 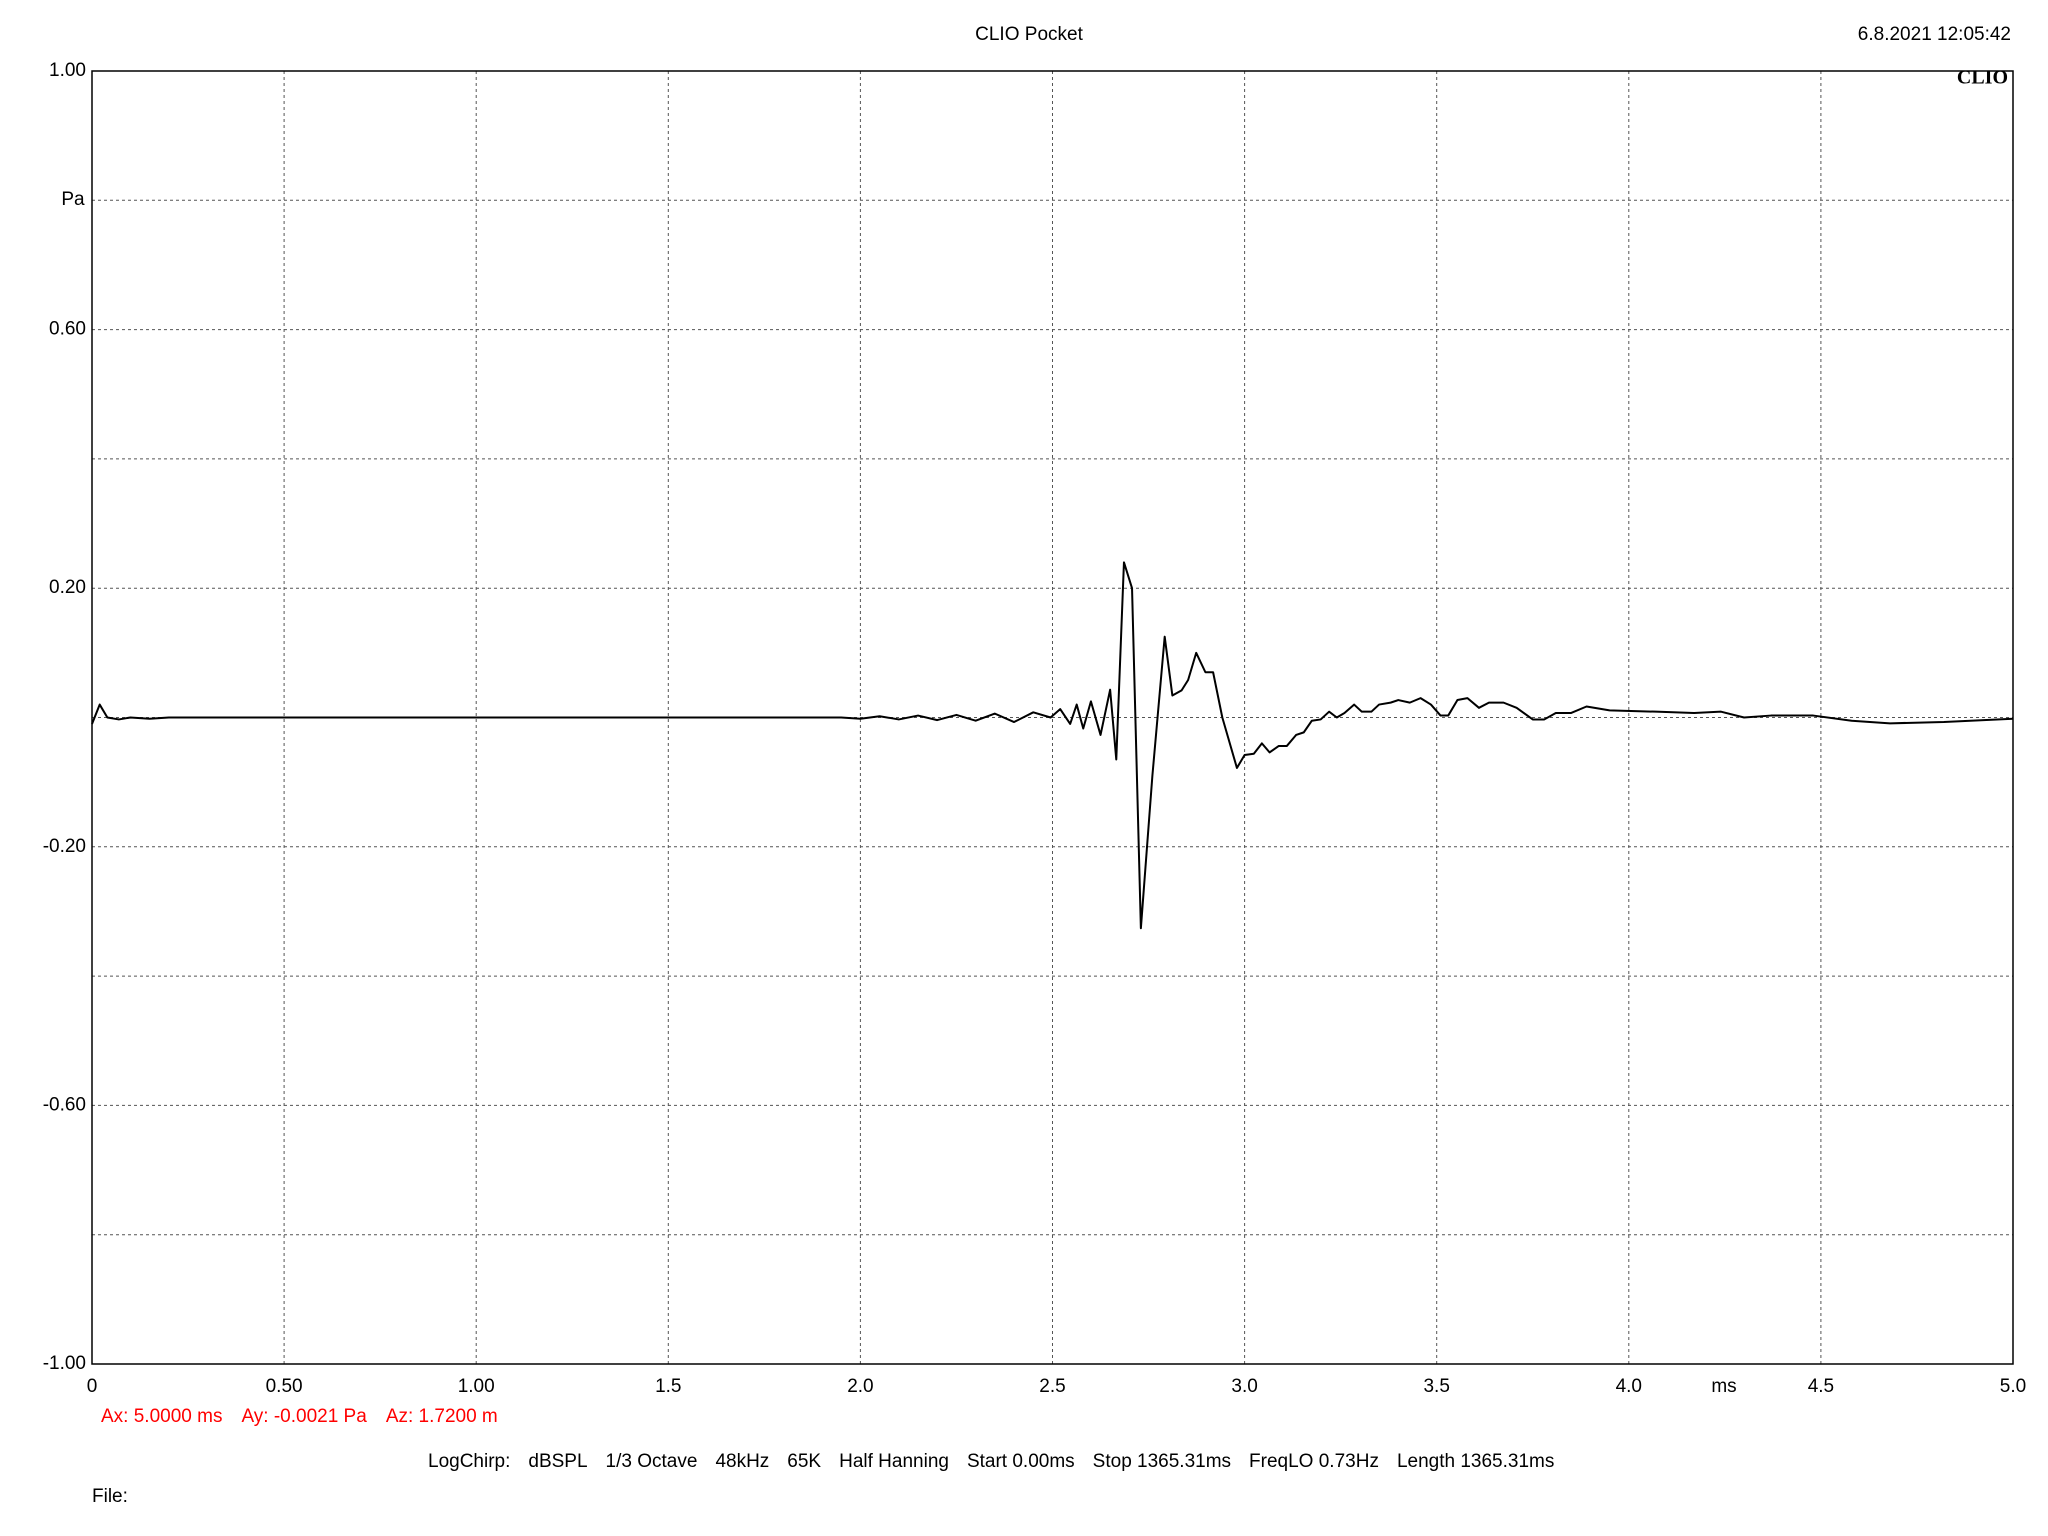 What do you see at coordinates (557, 1461) in the screenshot?
I see `setting-item: dBSPL` at bounding box center [557, 1461].